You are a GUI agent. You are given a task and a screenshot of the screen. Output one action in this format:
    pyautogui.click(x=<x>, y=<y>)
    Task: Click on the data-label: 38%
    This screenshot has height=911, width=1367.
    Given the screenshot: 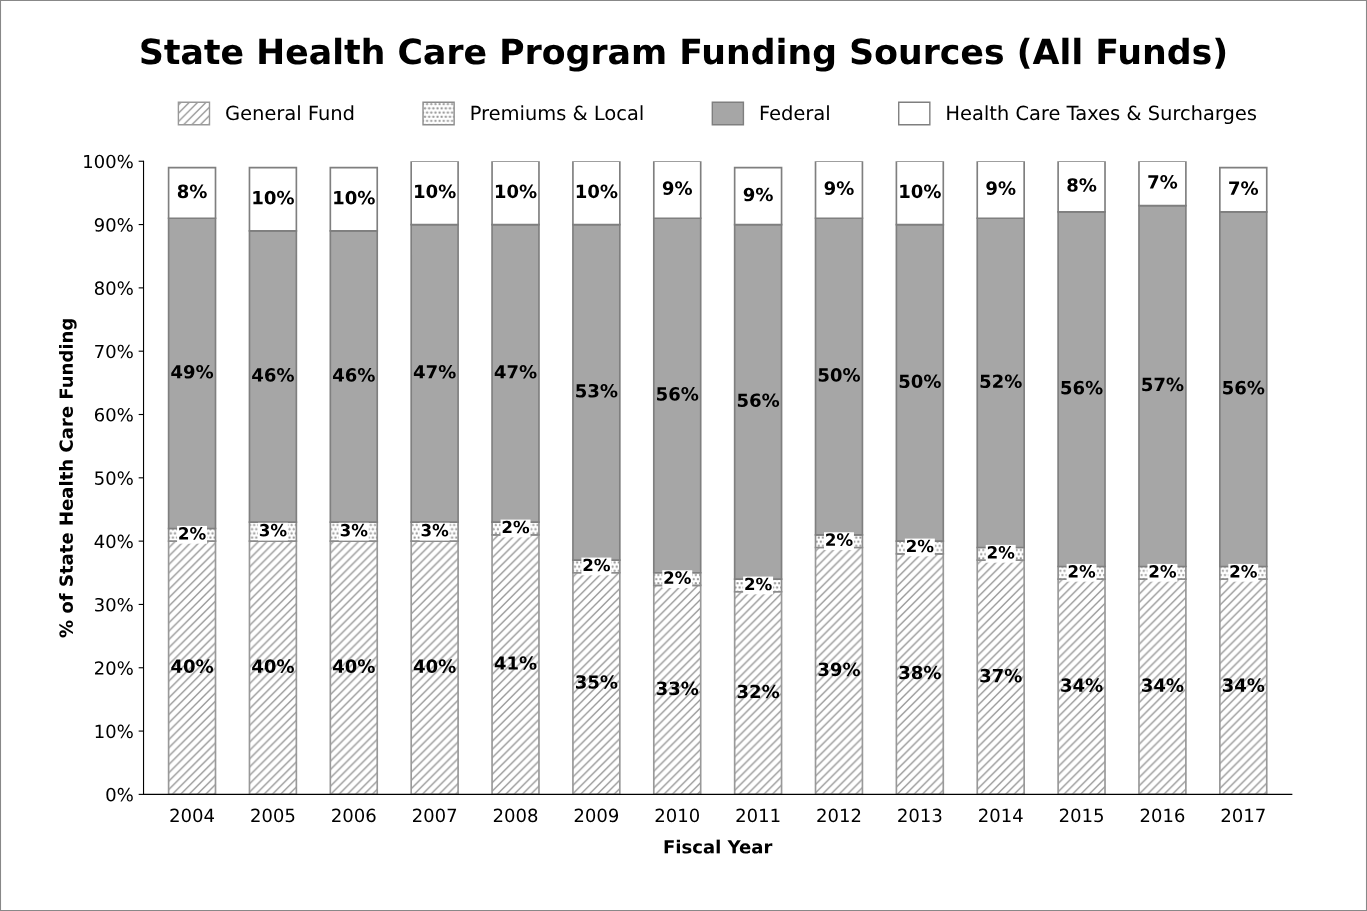 What is the action you would take?
    pyautogui.click(x=920, y=672)
    